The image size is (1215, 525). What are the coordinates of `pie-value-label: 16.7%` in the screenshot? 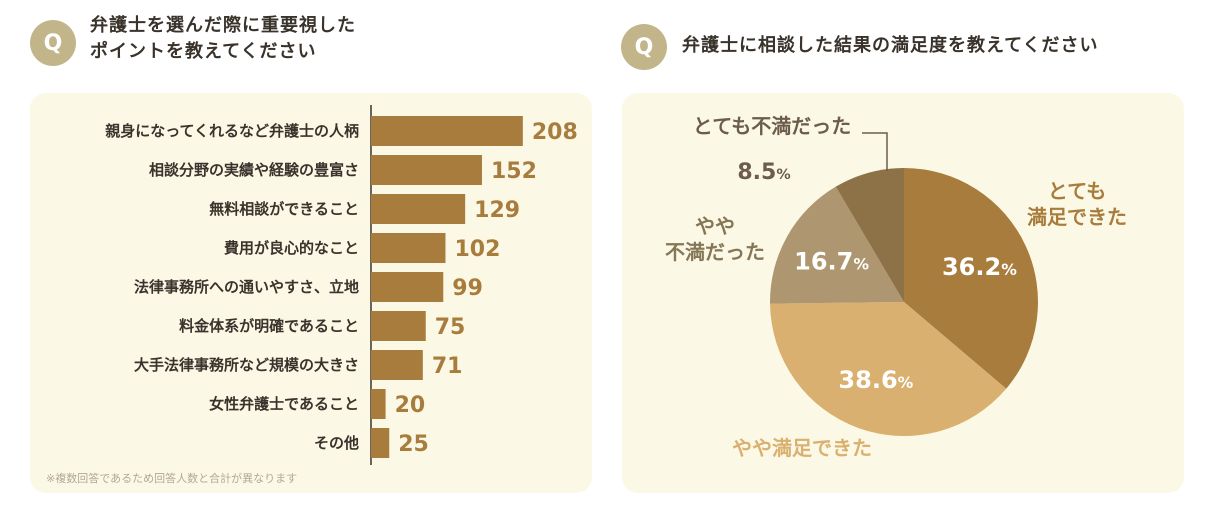 It's located at (831, 261).